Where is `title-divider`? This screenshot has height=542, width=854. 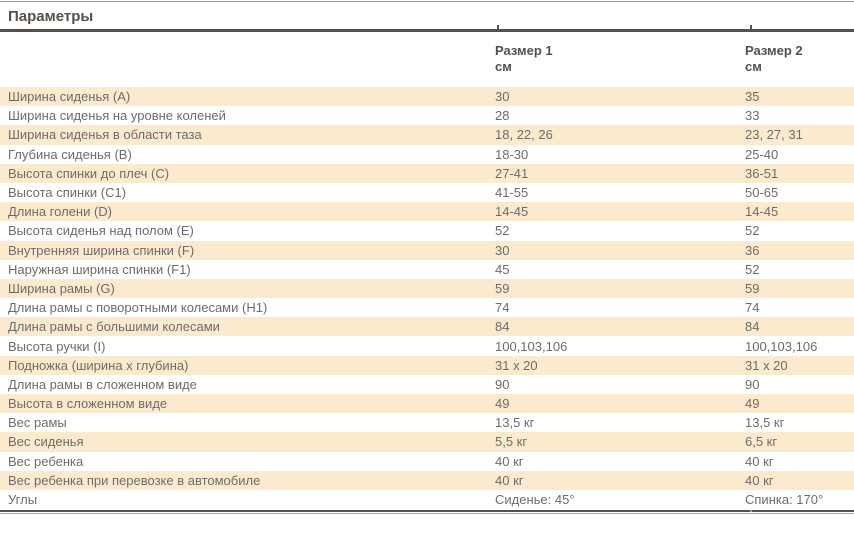
title-divider is located at coordinates (427, 28).